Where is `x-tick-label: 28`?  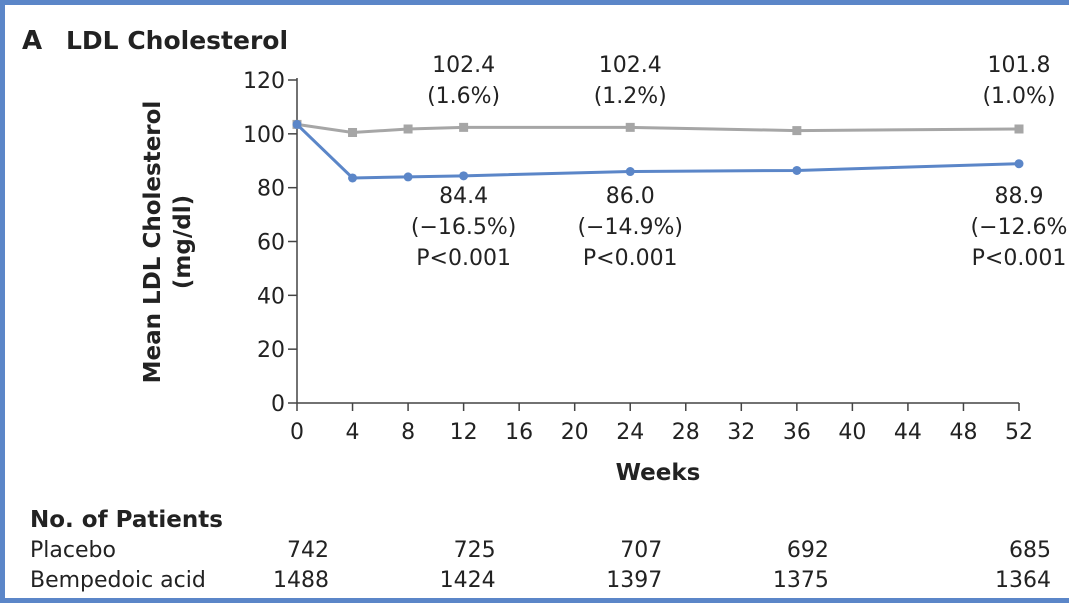
x-tick-label: 28 is located at coordinates (686, 432).